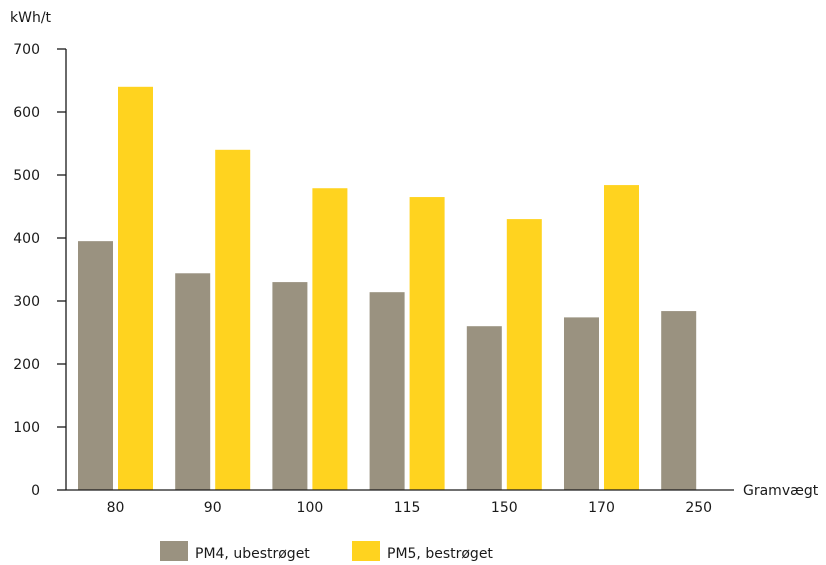 The width and height of the screenshot is (826, 565). Describe the element at coordinates (698, 508) in the screenshot. I see `x-tick-label: 250` at that location.